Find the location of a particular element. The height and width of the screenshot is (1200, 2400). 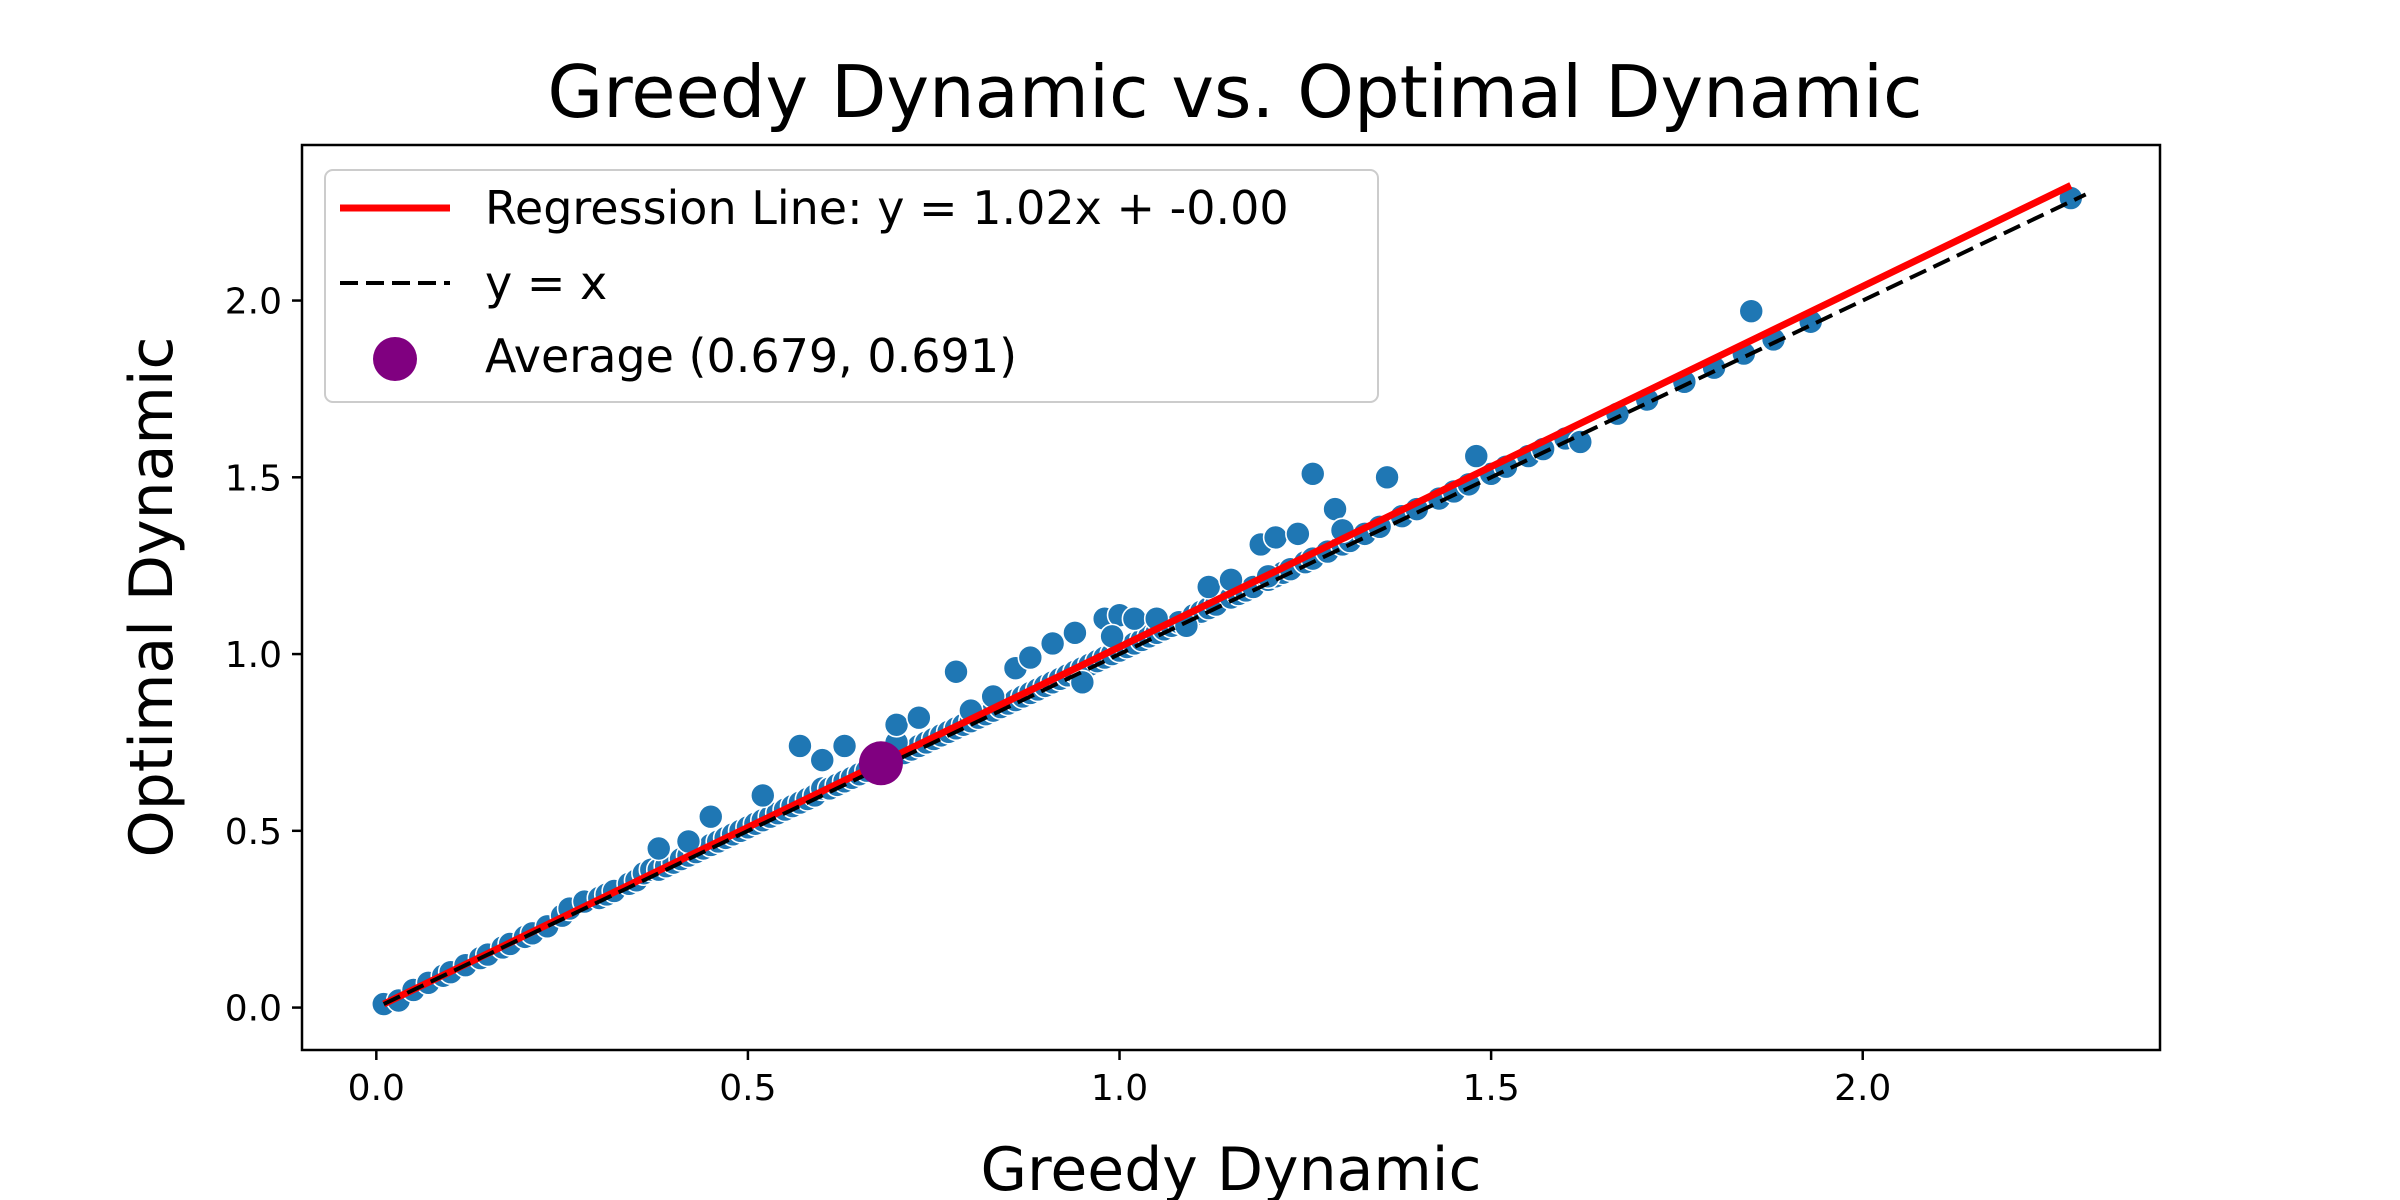

x-tick-label: 0.0 is located at coordinates (376, 1088).